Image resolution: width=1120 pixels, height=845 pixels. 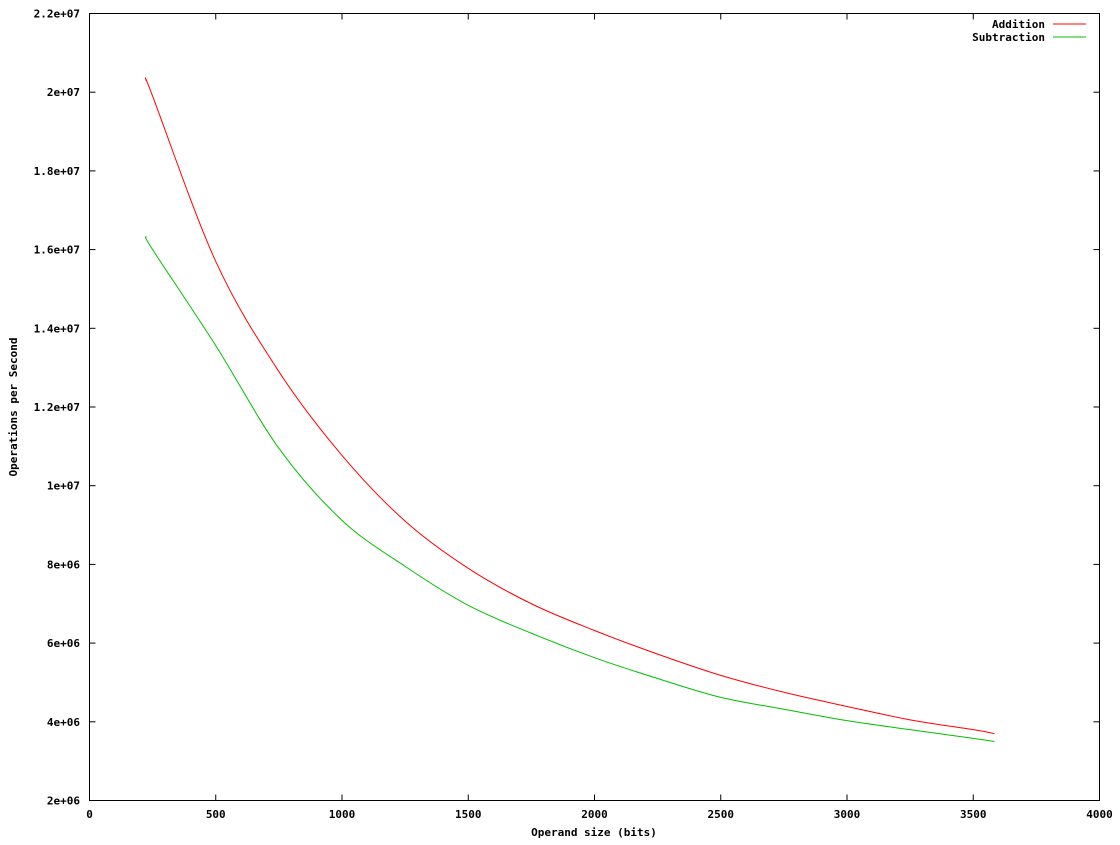 I want to click on y-tick-label: 2.2e+07, so click(x=57, y=14).